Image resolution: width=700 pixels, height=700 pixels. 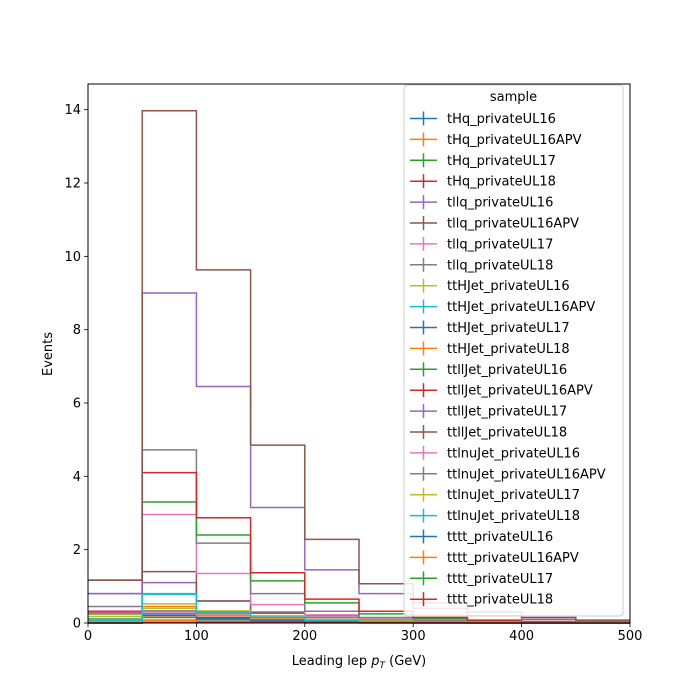 I want to click on legend-entry: tllq_privateUL17, so click(x=481, y=244).